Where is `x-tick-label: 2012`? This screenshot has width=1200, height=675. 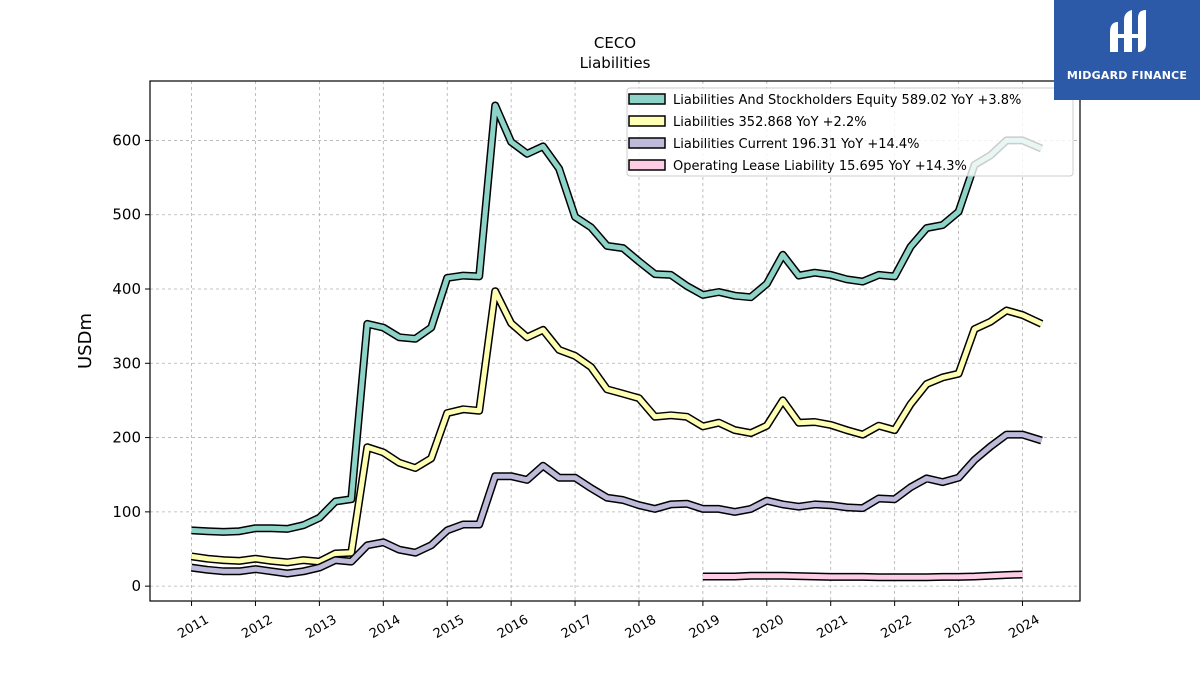
x-tick-label: 2012 is located at coordinates (257, 627).